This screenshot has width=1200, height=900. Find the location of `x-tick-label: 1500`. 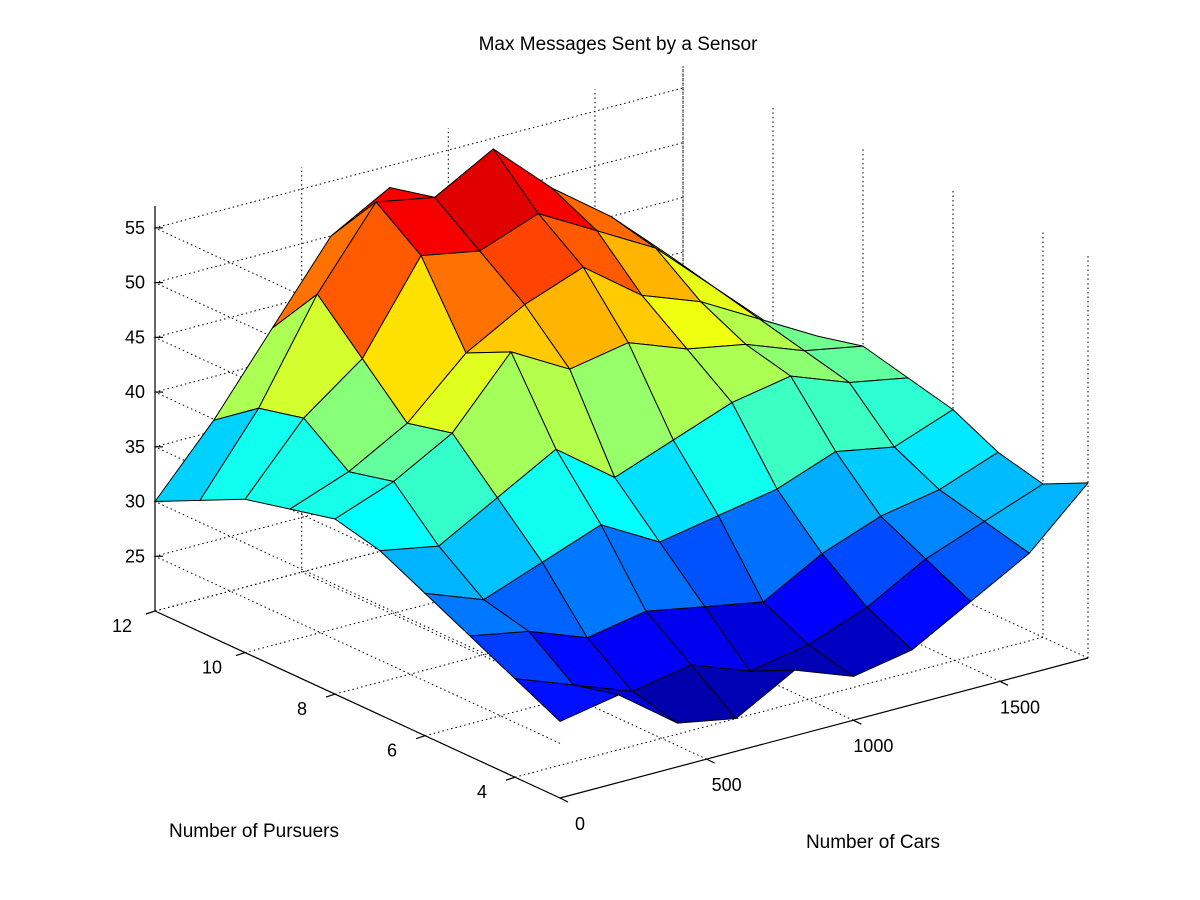

x-tick-label: 1500 is located at coordinates (1020, 707).